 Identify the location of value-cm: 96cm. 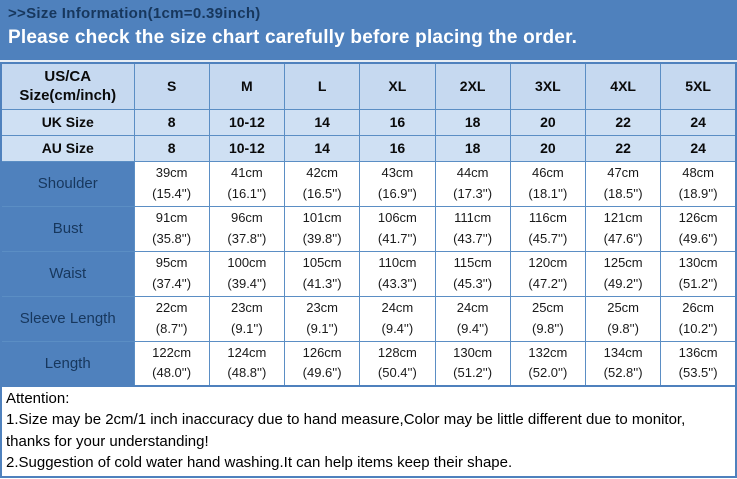
(246, 218).